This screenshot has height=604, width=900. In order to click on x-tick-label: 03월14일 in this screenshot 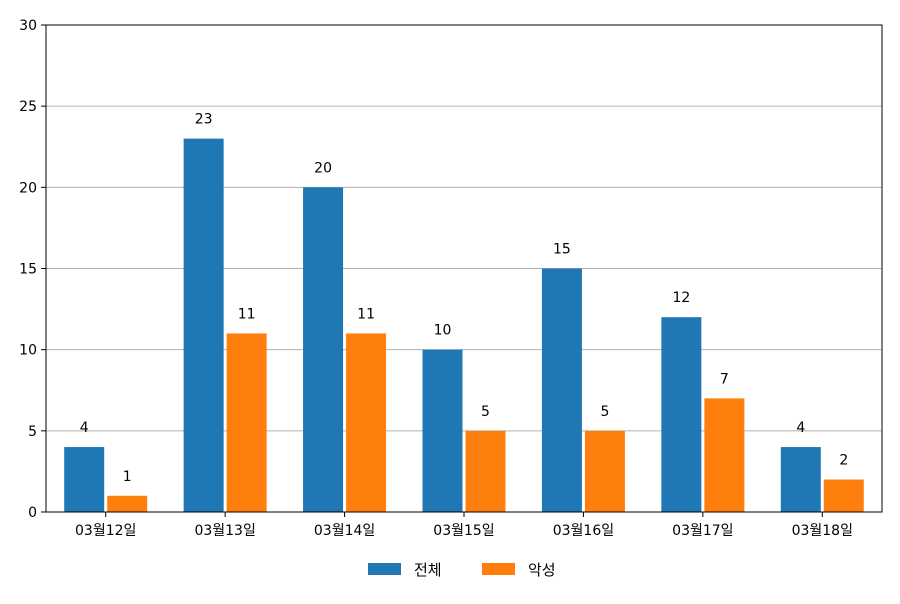, I will do `click(344, 531)`.